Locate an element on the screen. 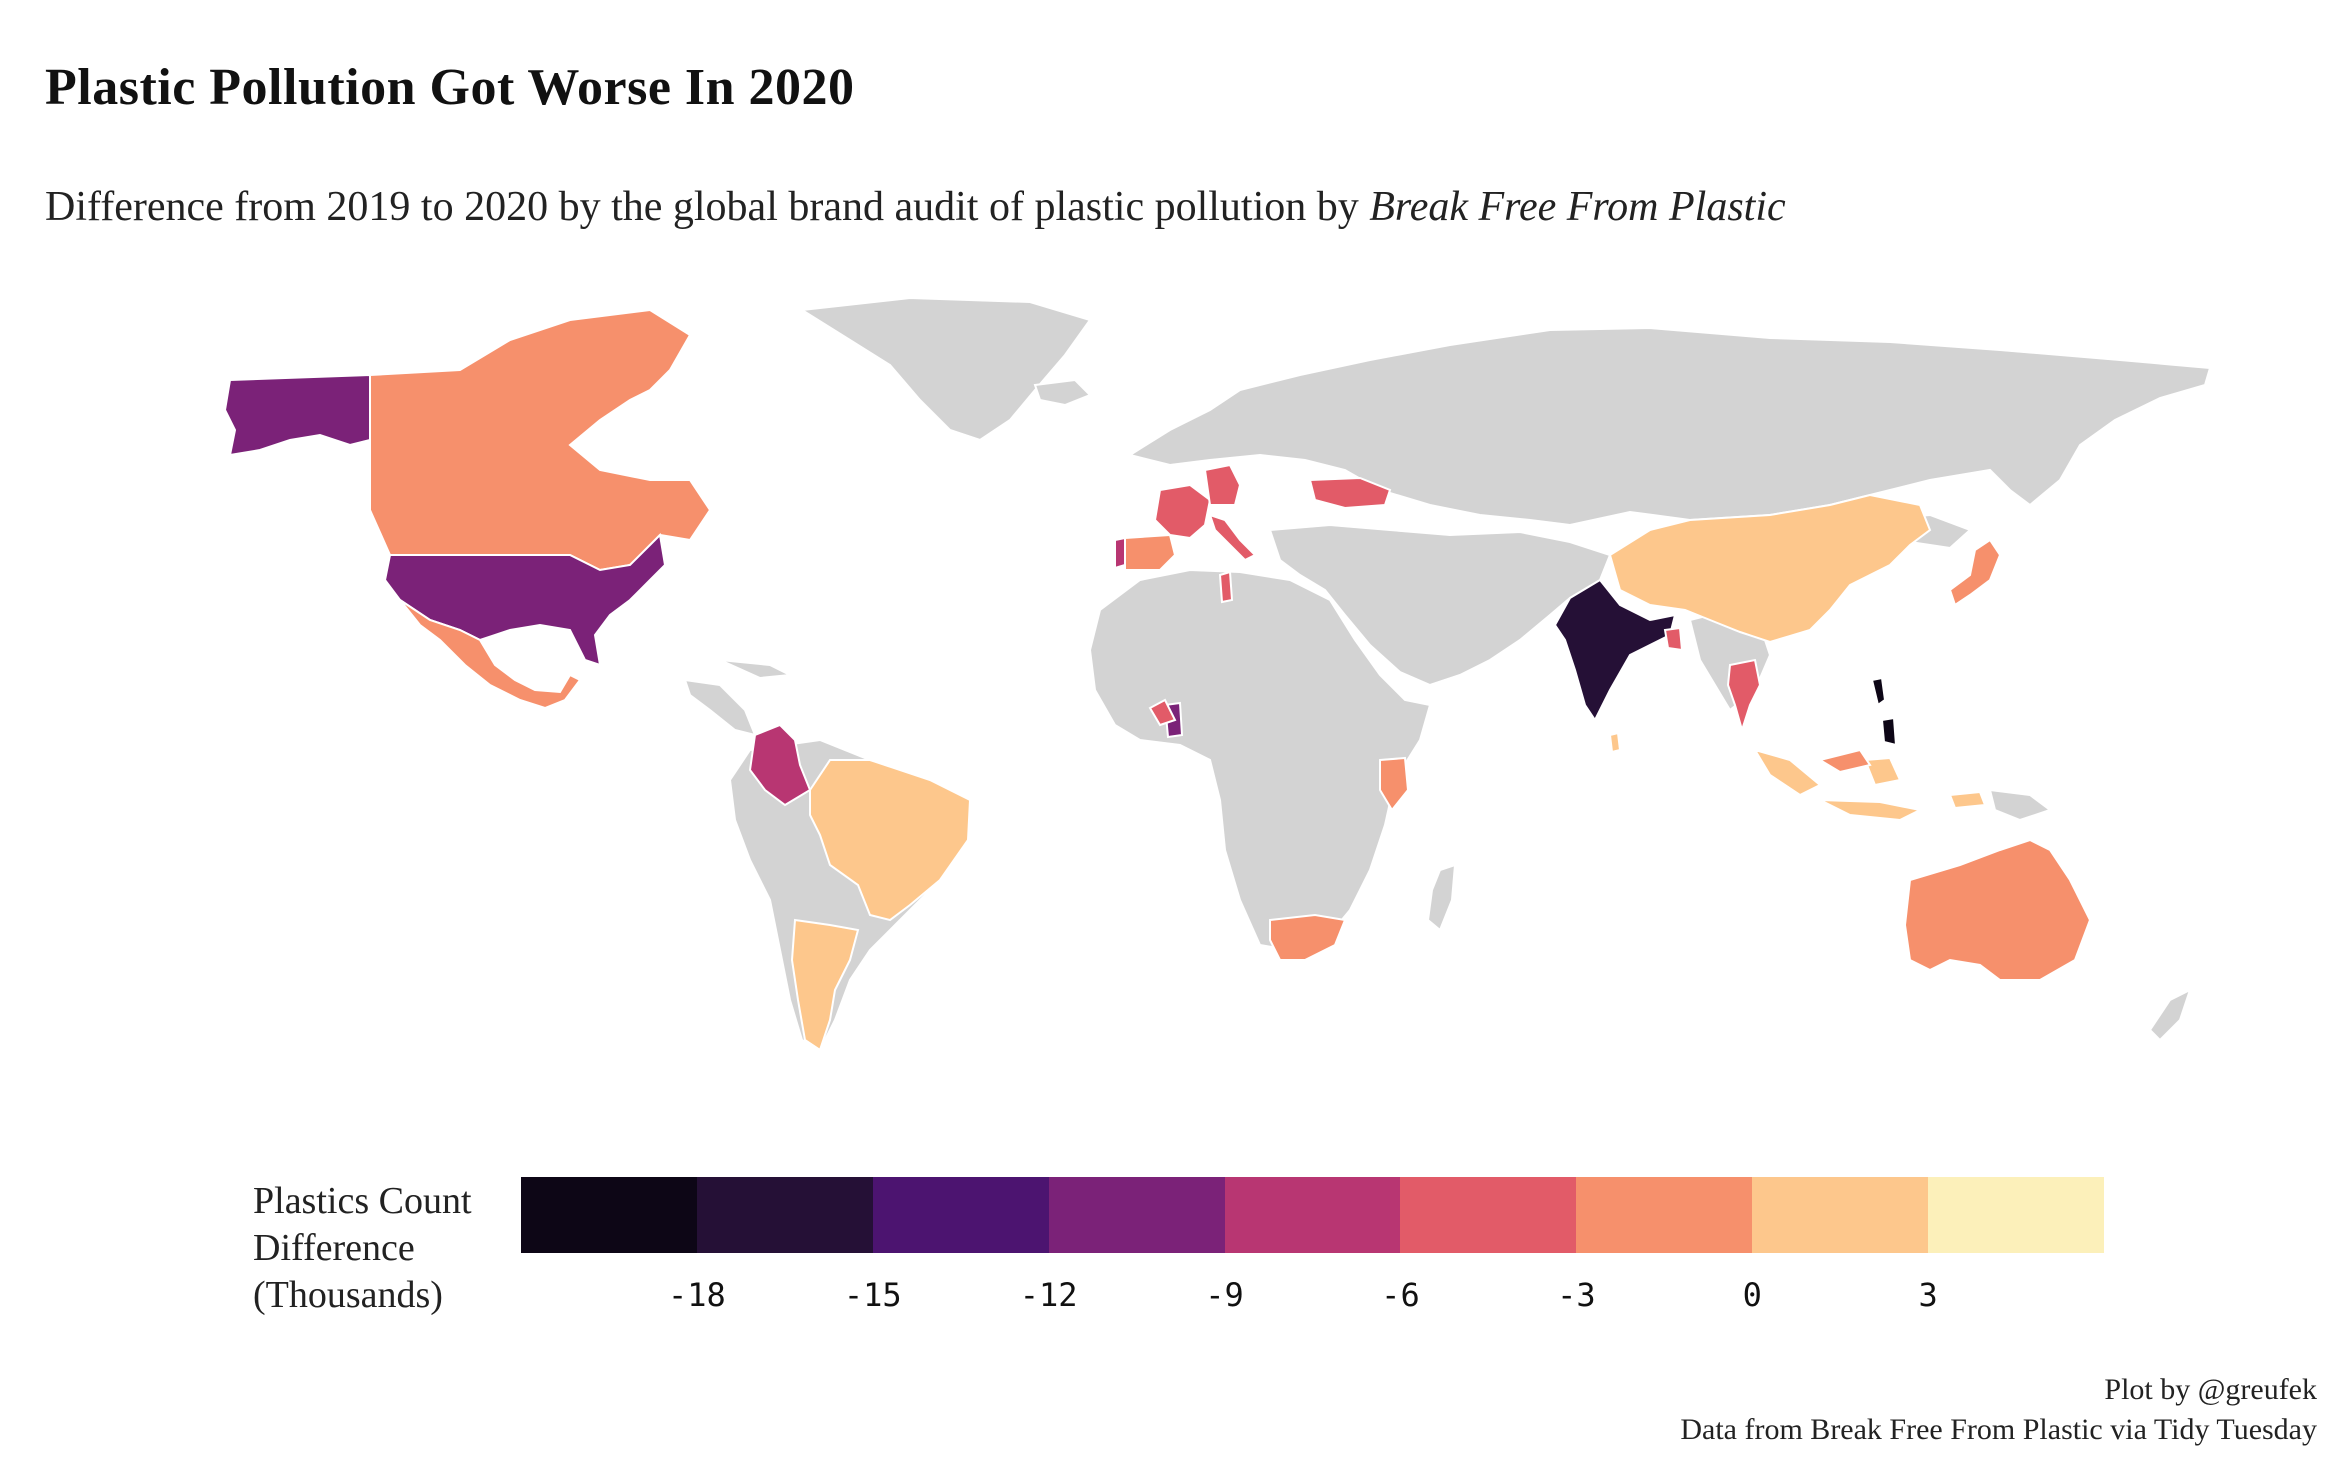 The image size is (2348, 1484). region-eurasia is located at coordinates (1669, 426).